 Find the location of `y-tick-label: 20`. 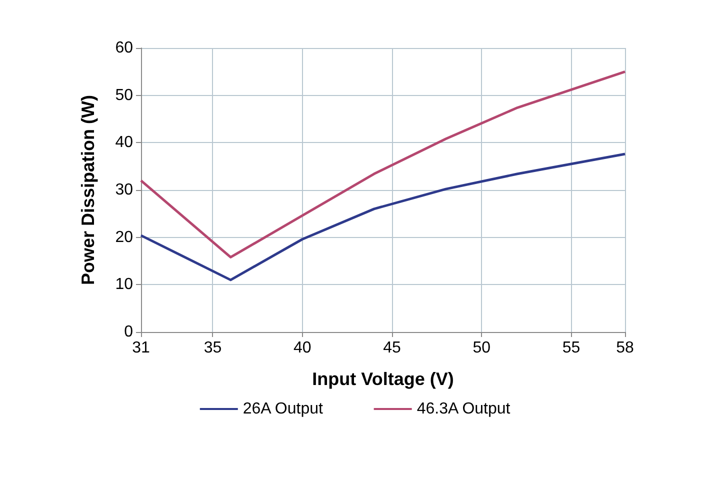

y-tick-label: 20 is located at coordinates (124, 237).